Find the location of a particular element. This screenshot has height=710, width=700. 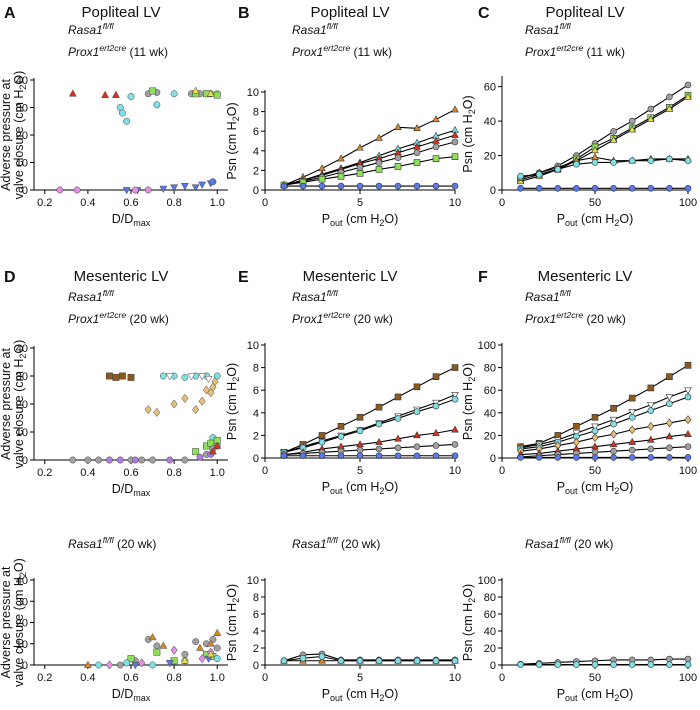

text-part: Prox1 is located at coordinates (540, 52).